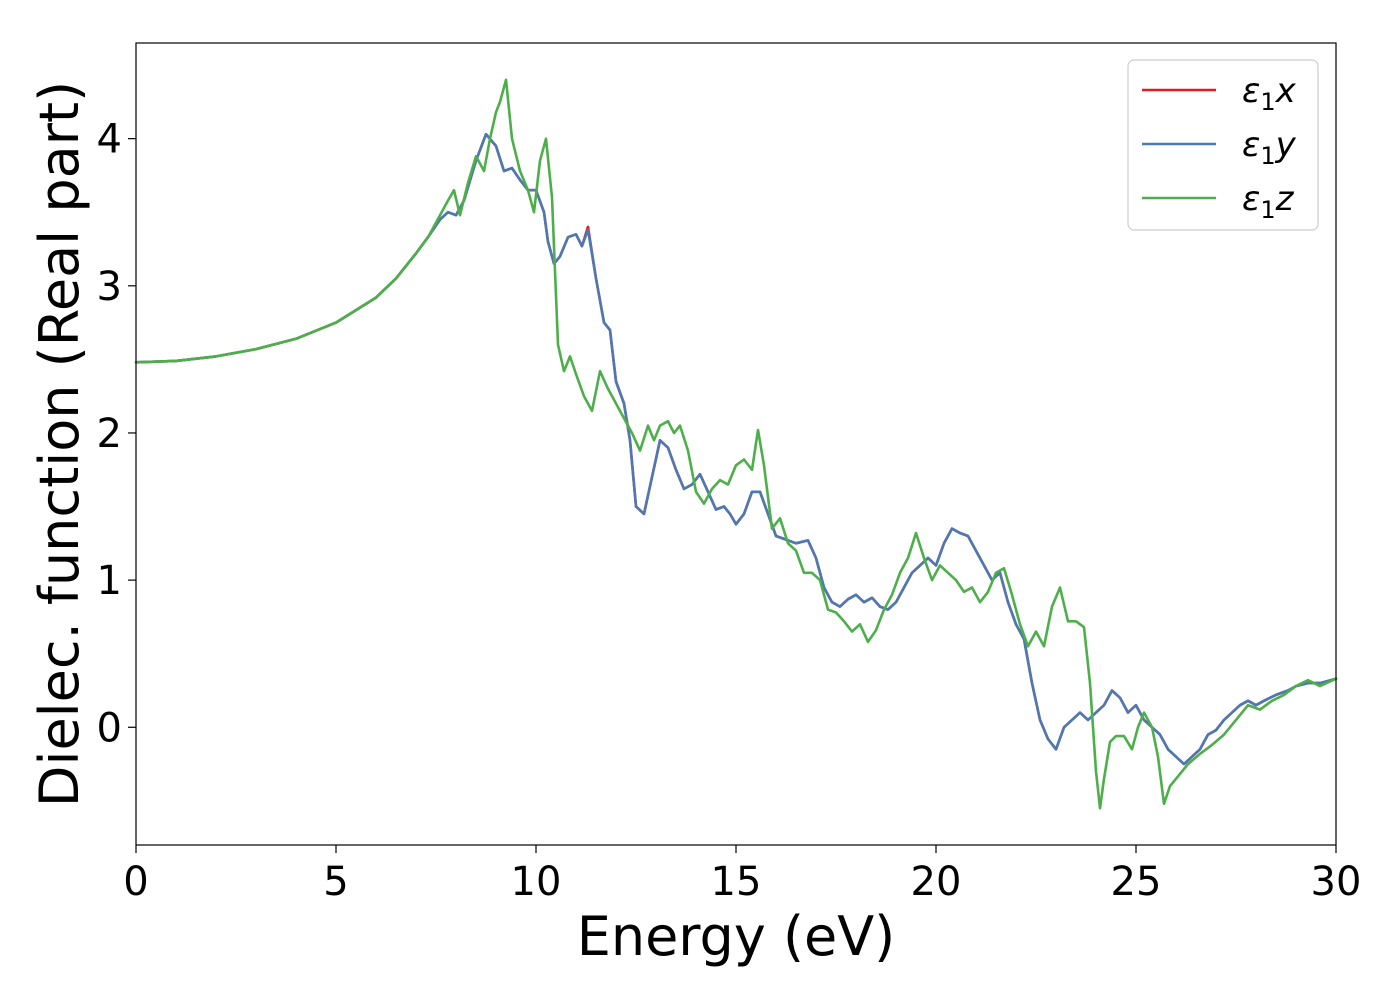 The image size is (1400, 1000). Describe the element at coordinates (1269, 93) in the screenshot. I see `legend-label-x: ε1x` at that location.